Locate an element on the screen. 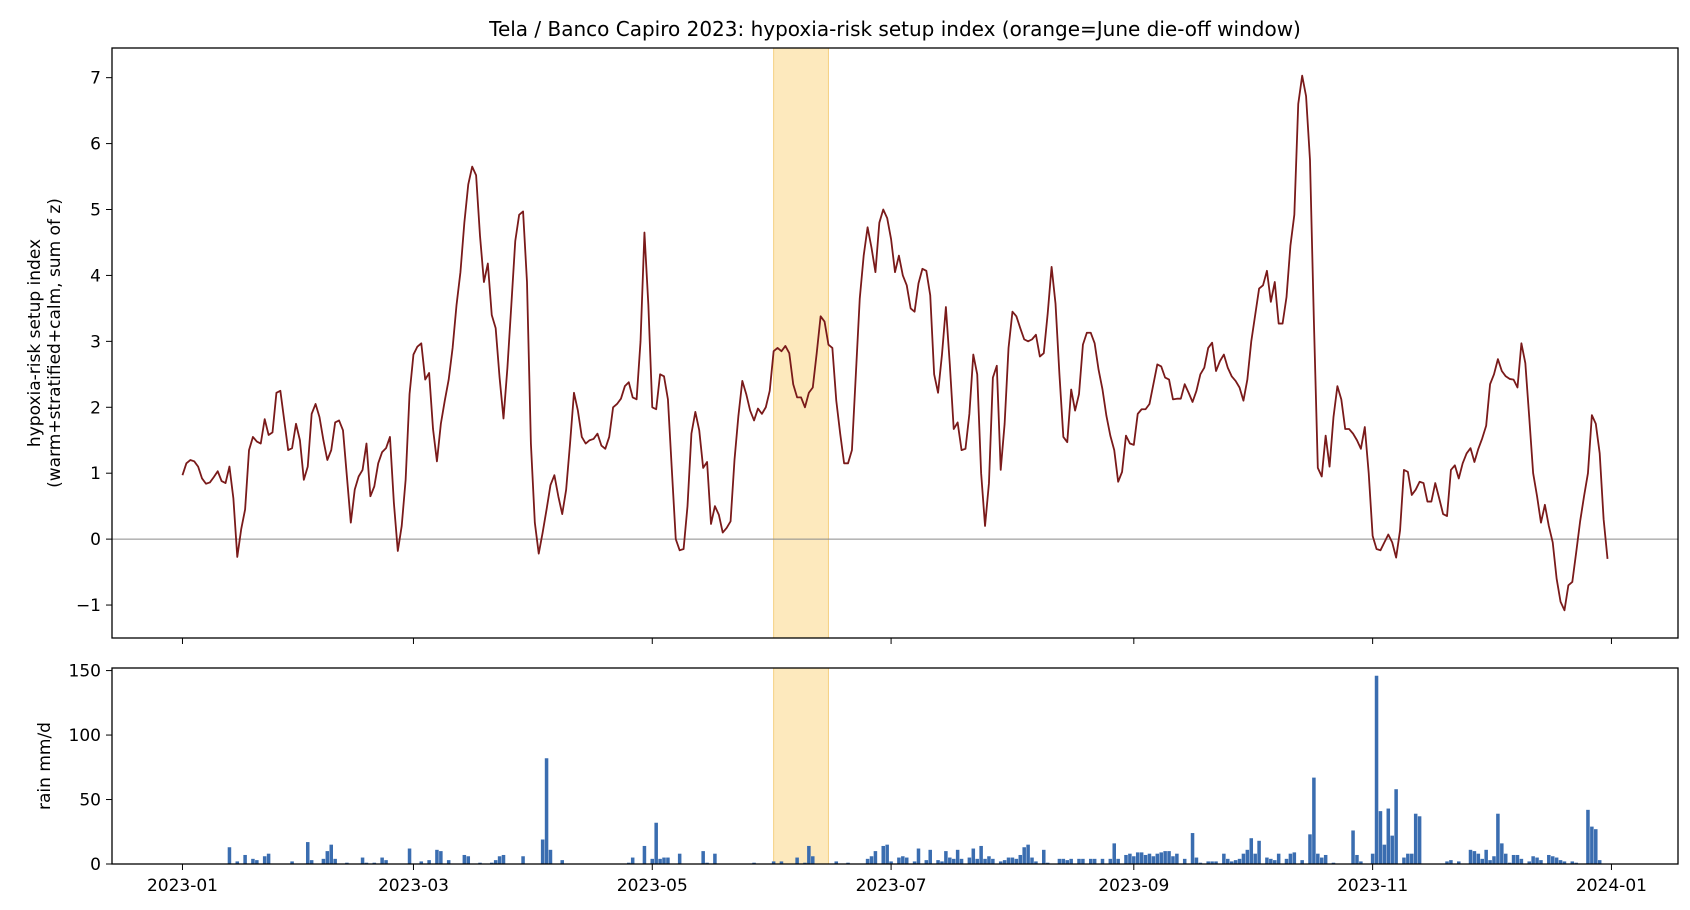  bottom-y-tick-label: 0 is located at coordinates (95, 865).